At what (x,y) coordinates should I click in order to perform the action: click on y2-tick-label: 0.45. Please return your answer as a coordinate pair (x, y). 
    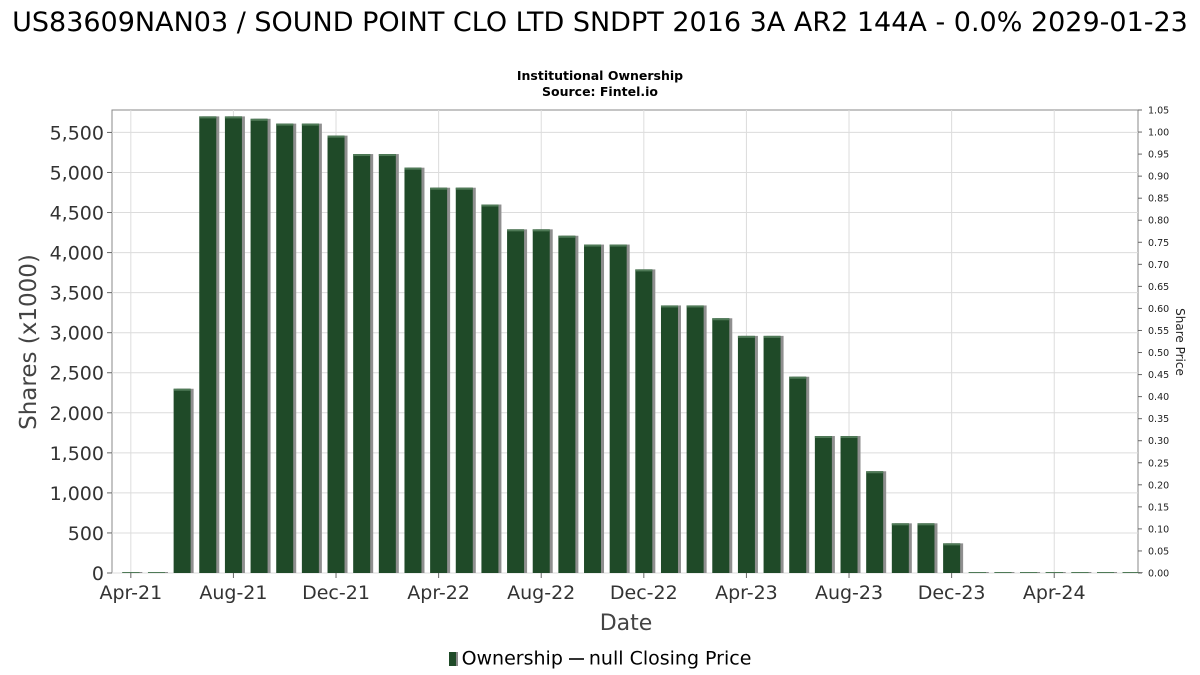
    Looking at the image, I should click on (1158, 375).